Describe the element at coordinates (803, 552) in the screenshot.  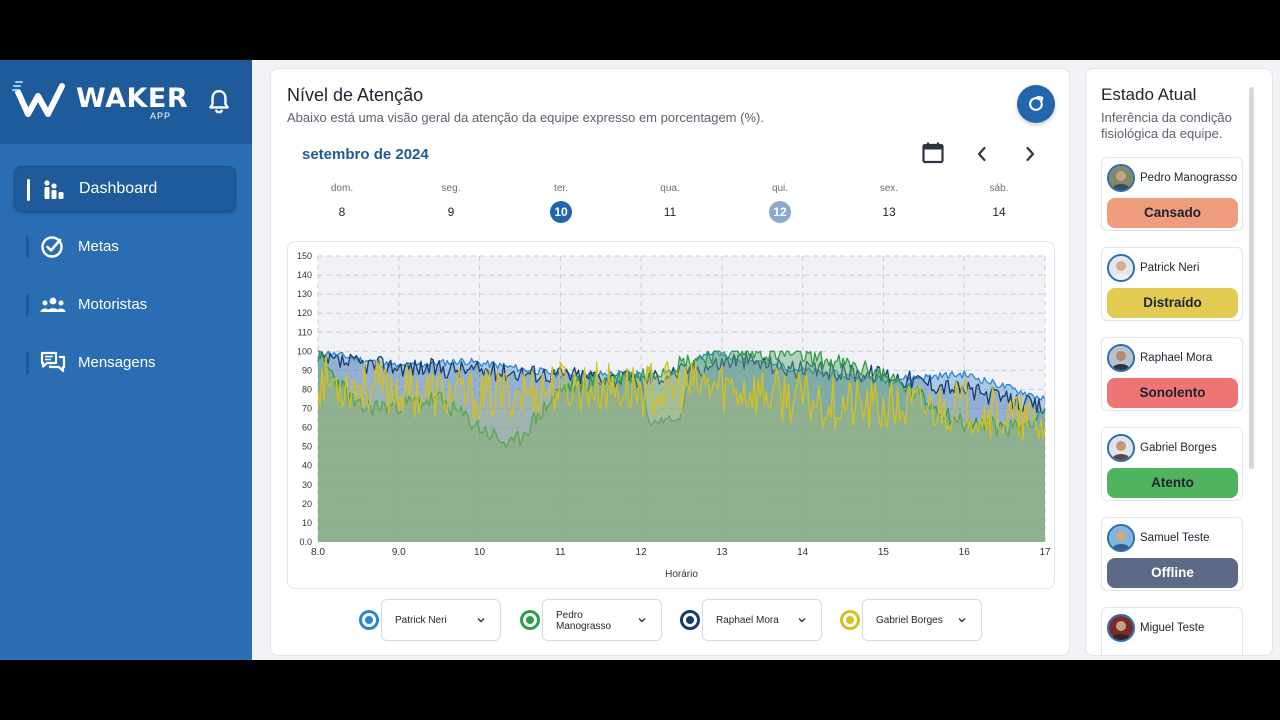
I see `x-tick-label: 14` at that location.